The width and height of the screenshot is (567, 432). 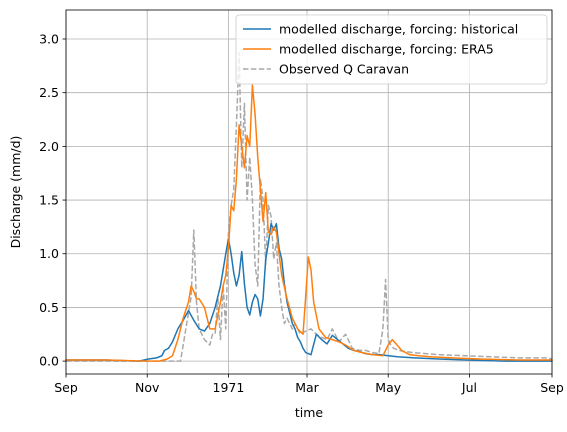 I want to click on y-tick-label: 2.0, so click(x=49, y=146).